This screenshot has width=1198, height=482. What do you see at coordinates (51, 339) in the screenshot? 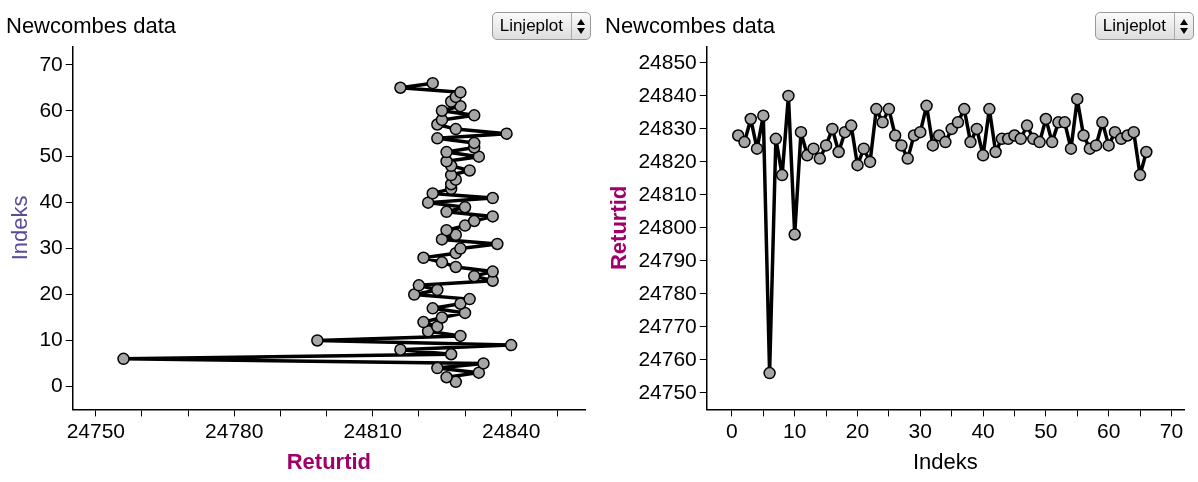
I see `y-tick-label: 10` at bounding box center [51, 339].